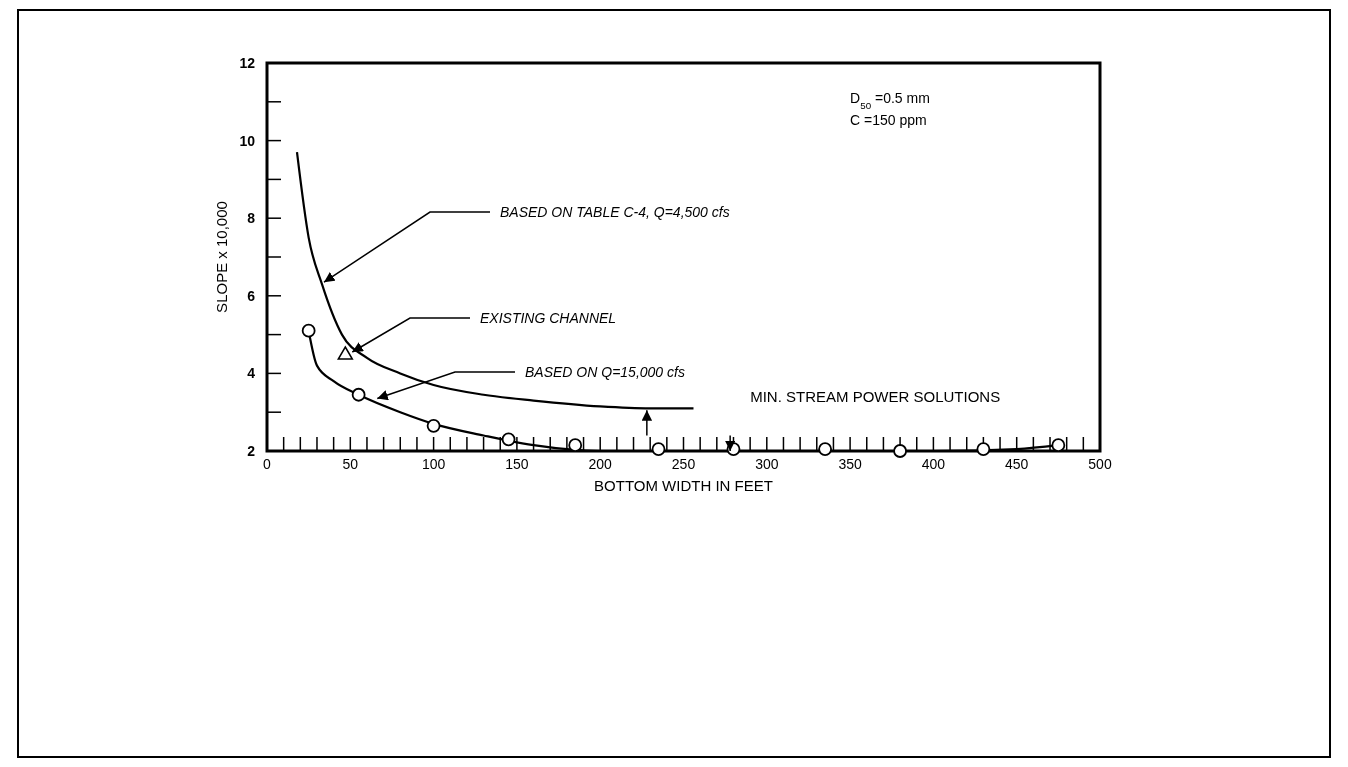 This screenshot has height=767, width=1348. I want to click on y-tick-label: 10, so click(247, 140).